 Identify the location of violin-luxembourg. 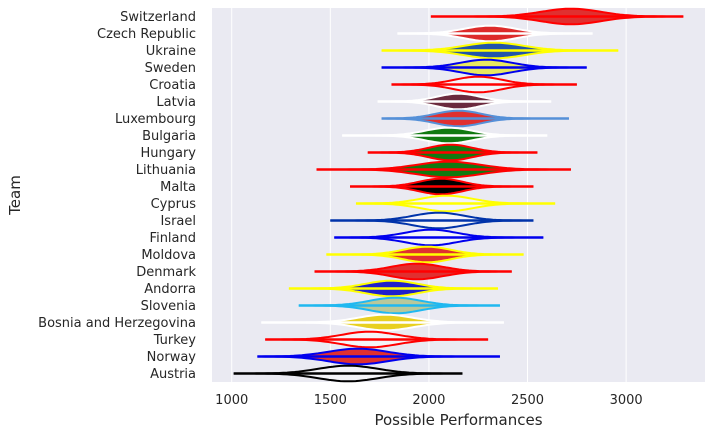
(475, 118).